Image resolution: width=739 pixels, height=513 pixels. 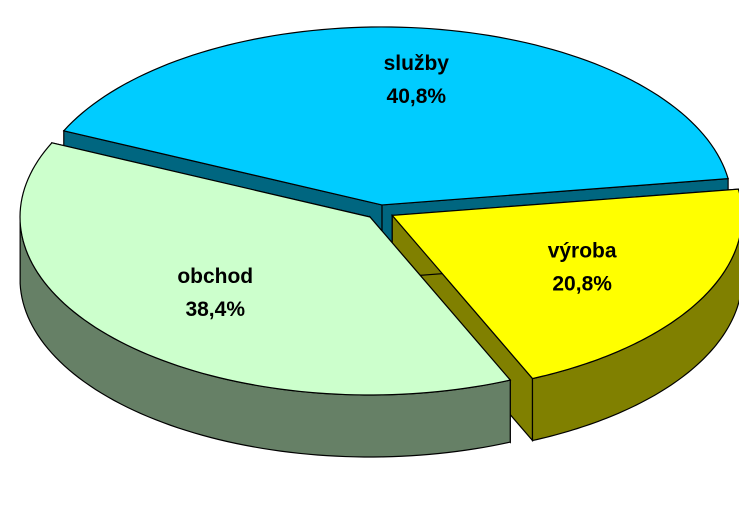 I want to click on slice-label: obchod, so click(x=215, y=276).